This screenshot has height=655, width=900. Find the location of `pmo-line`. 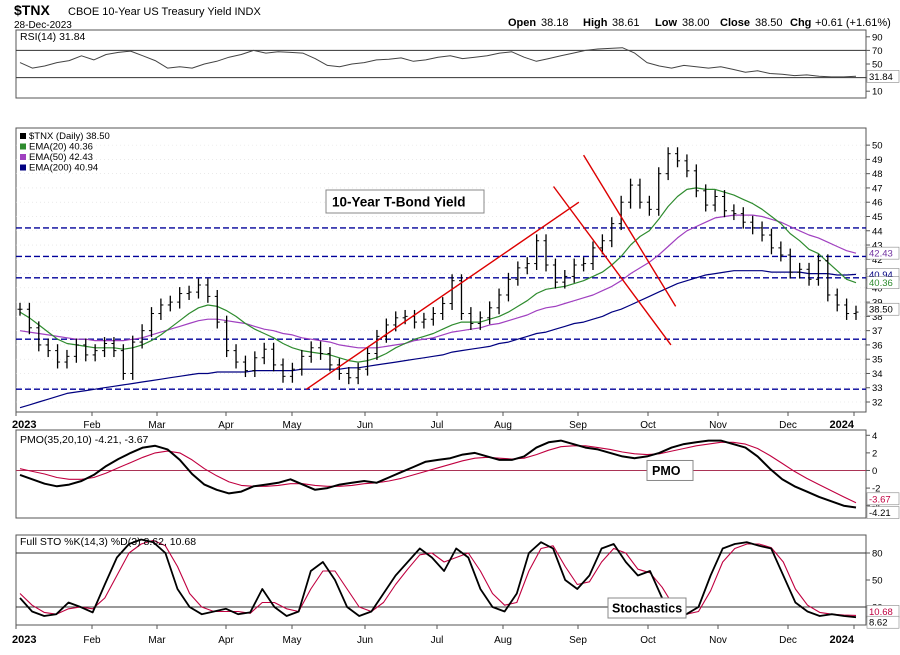

pmo-line is located at coordinates (438, 474).